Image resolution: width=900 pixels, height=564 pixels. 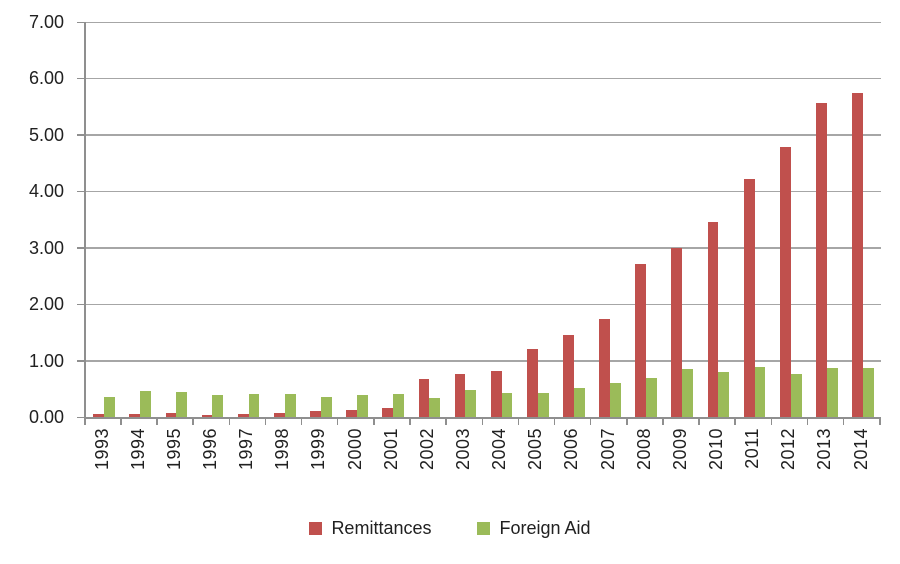 I want to click on x-label-cell-2013: 2013, so click(x=825, y=468).